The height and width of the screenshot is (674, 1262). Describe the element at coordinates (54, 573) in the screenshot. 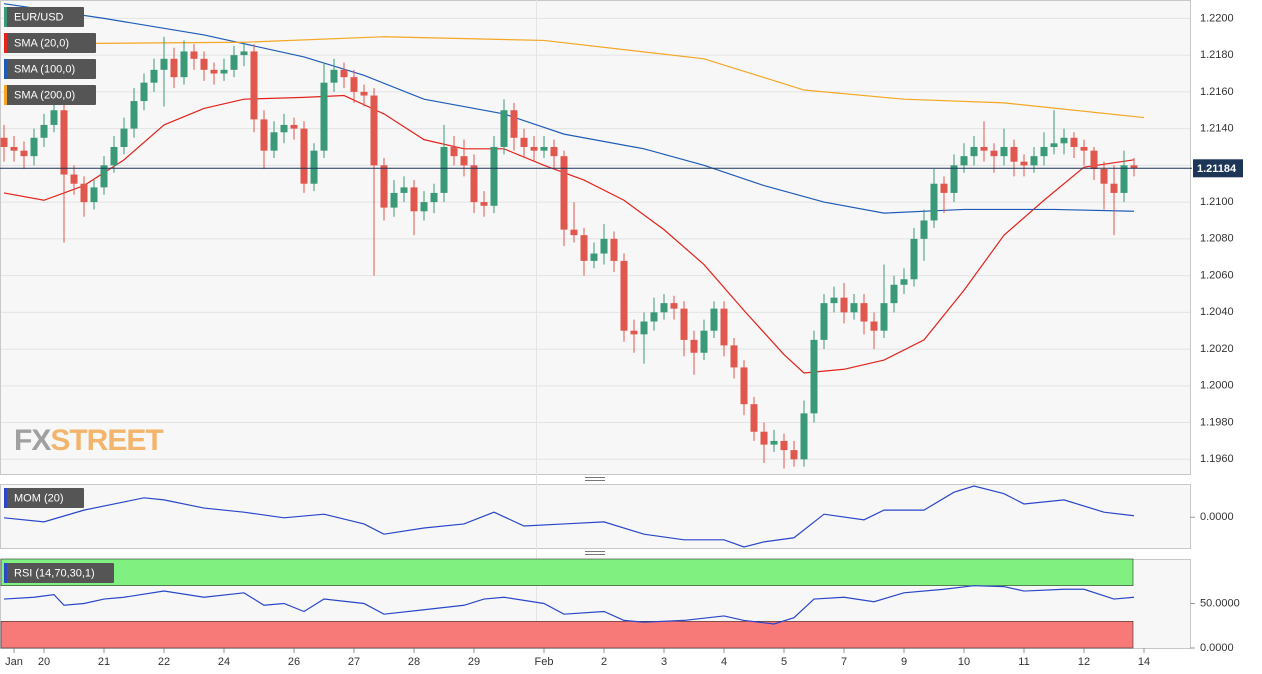

I see `legend-label: RSI (14,70,30,1)` at that location.